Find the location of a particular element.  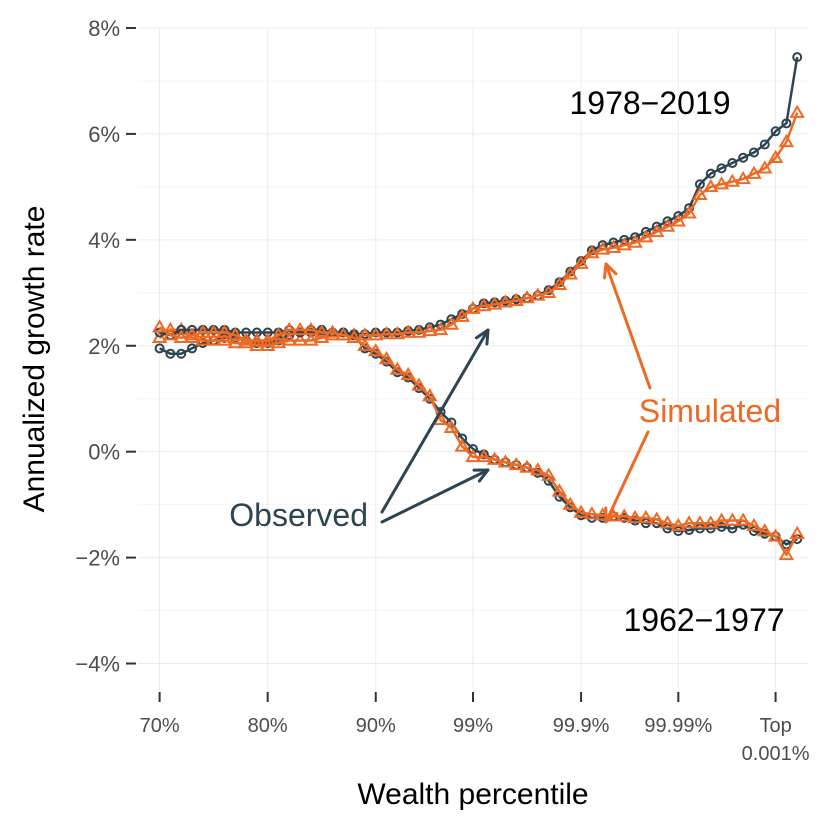

simulated-arrow-lower-head is located at coordinates (611, 515).